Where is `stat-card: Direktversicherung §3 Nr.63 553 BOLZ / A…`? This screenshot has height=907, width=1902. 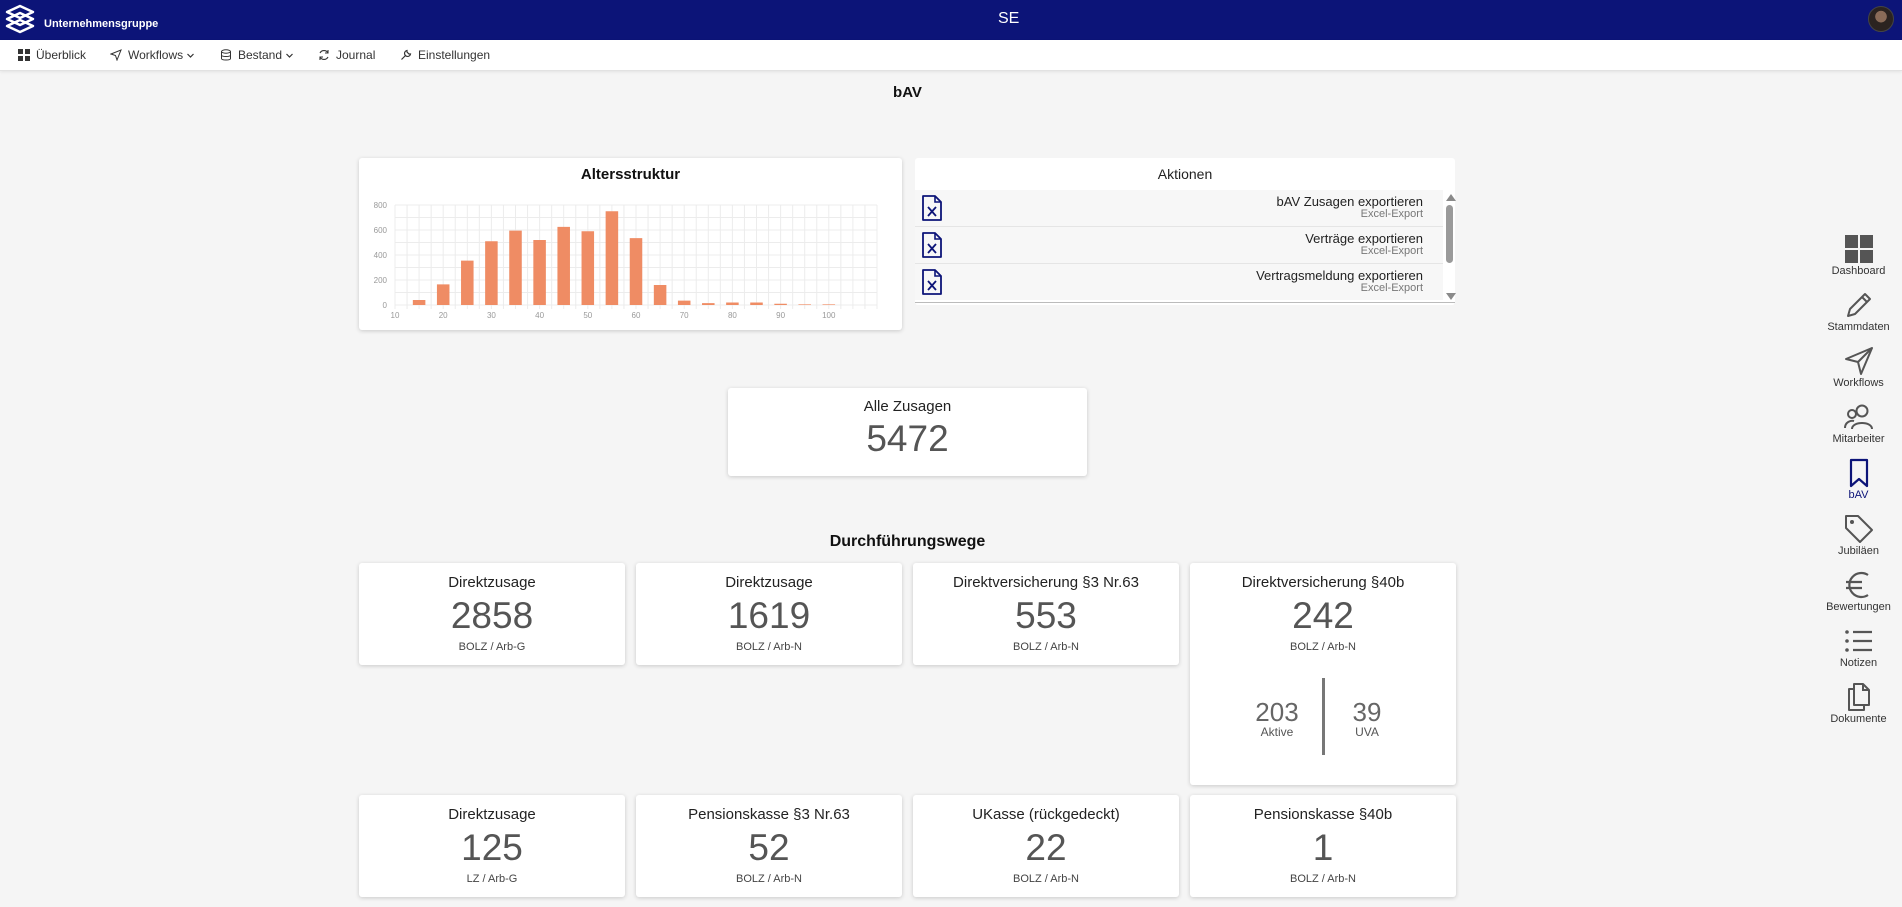
stat-card: Direktversicherung §3 Nr.63 553 BOLZ / A… is located at coordinates (1046, 614).